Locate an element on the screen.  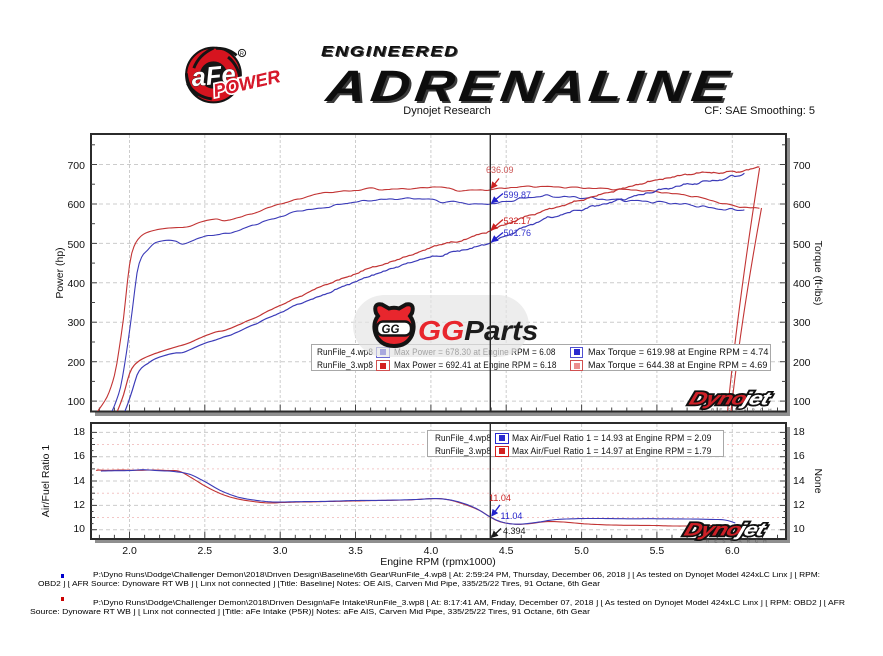
svg-text: GG is located at coordinates (391, 330).